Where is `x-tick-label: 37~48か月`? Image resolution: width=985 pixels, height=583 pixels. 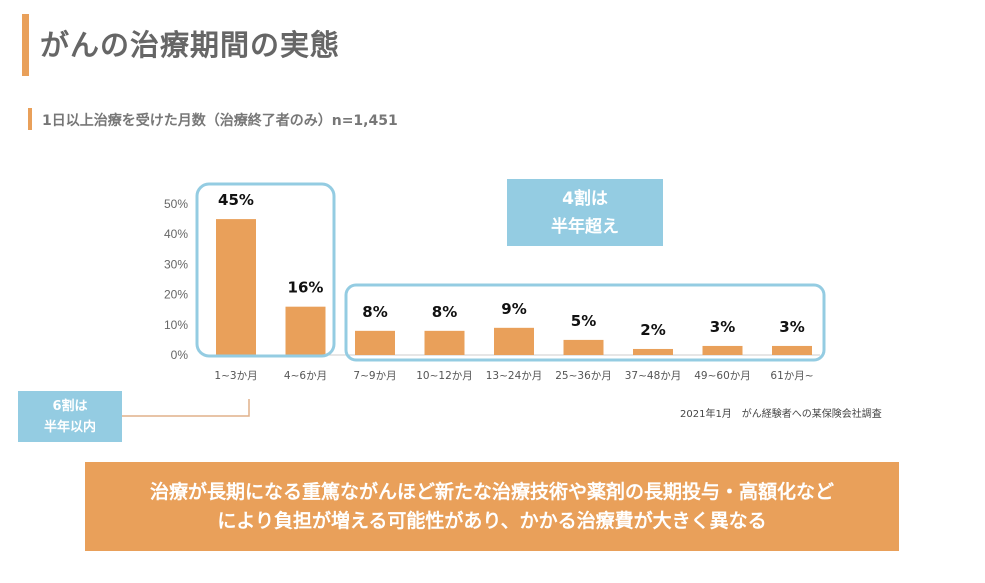 x-tick-label: 37~48か月 is located at coordinates (653, 376).